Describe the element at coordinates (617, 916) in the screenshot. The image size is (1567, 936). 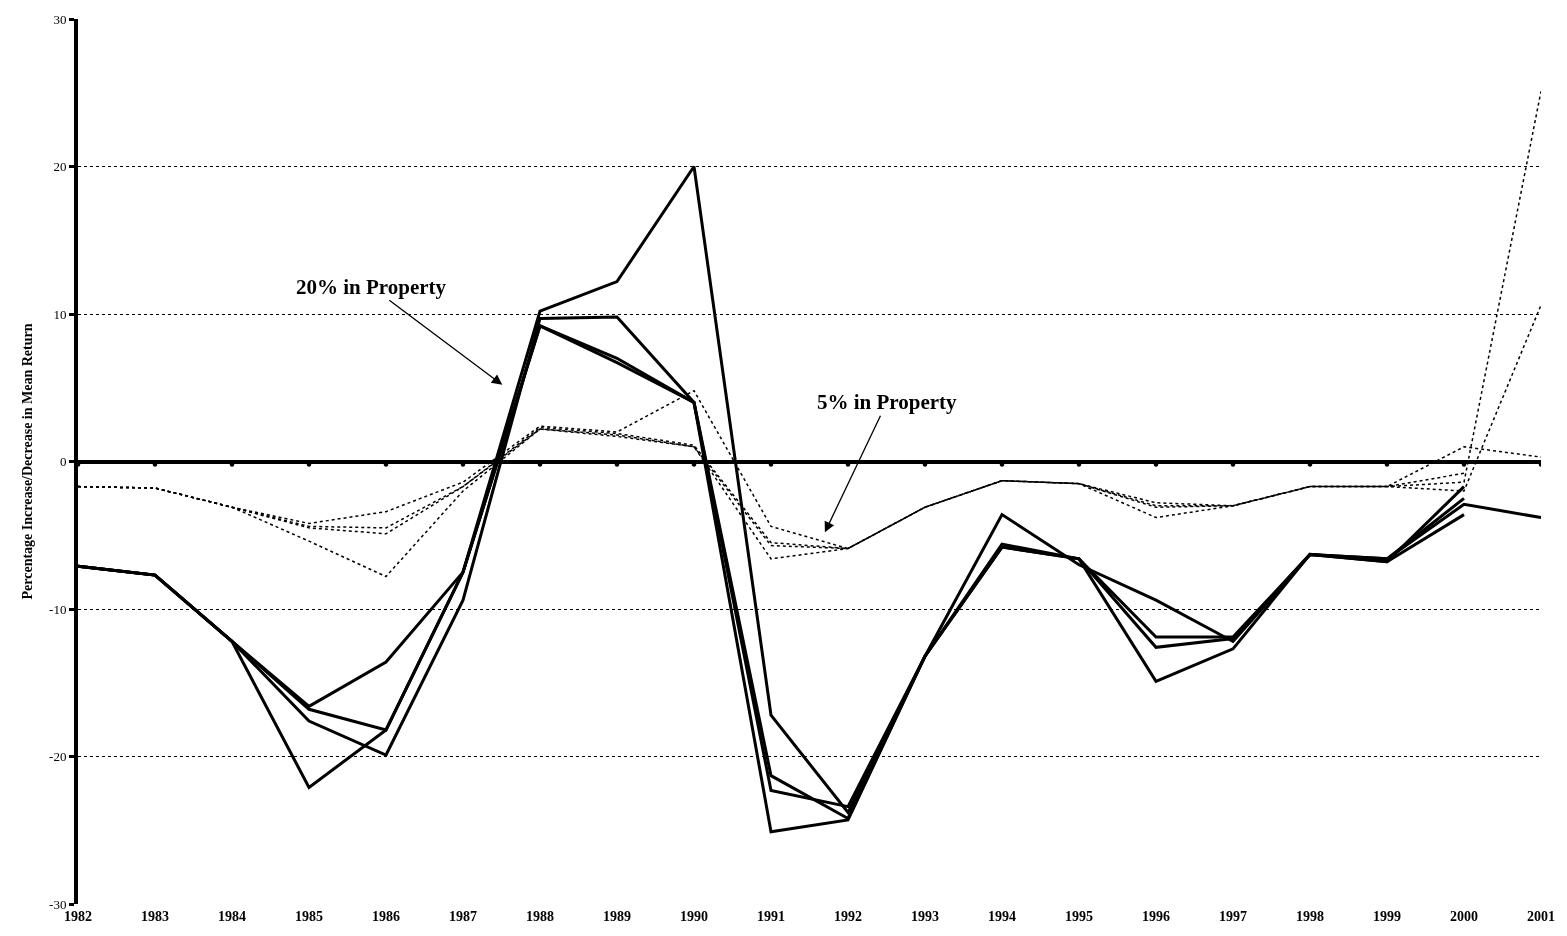
I see `x-tick-label: 1989` at that location.